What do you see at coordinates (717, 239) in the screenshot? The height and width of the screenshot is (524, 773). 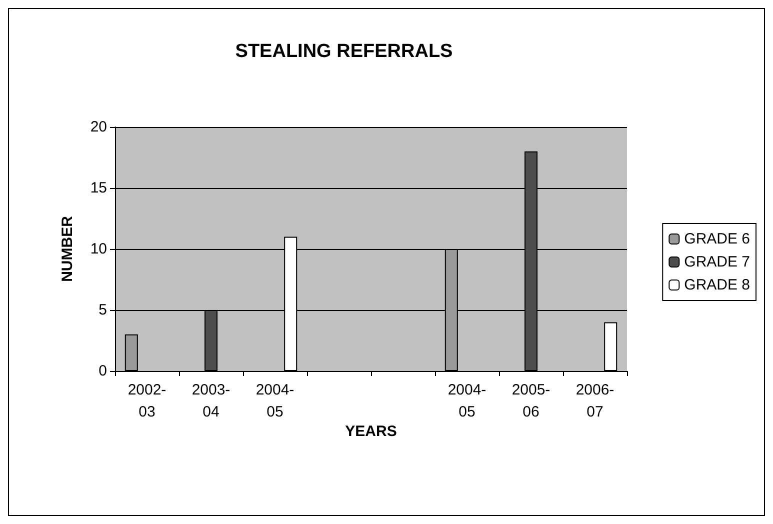 I see `legend-label: GRADE 6` at bounding box center [717, 239].